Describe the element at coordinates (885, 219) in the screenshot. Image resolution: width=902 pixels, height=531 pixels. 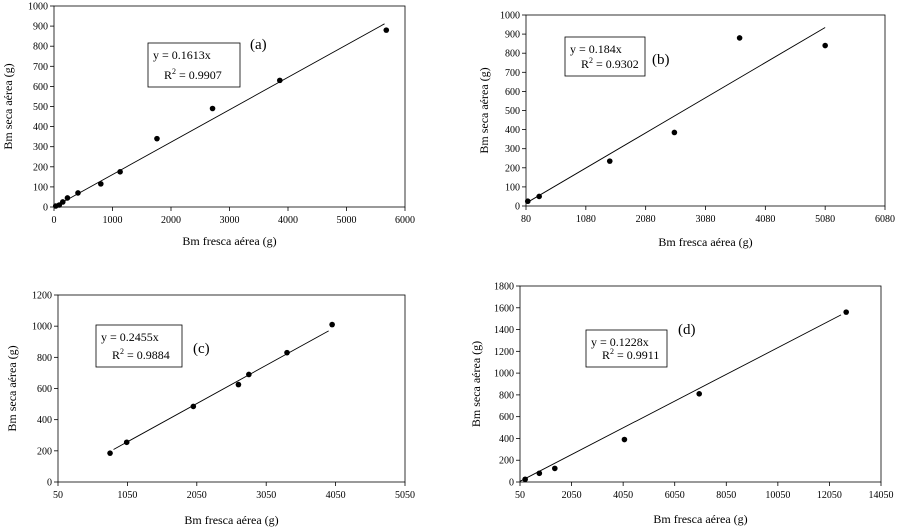
I see `x-tick-label: 6080` at that location.